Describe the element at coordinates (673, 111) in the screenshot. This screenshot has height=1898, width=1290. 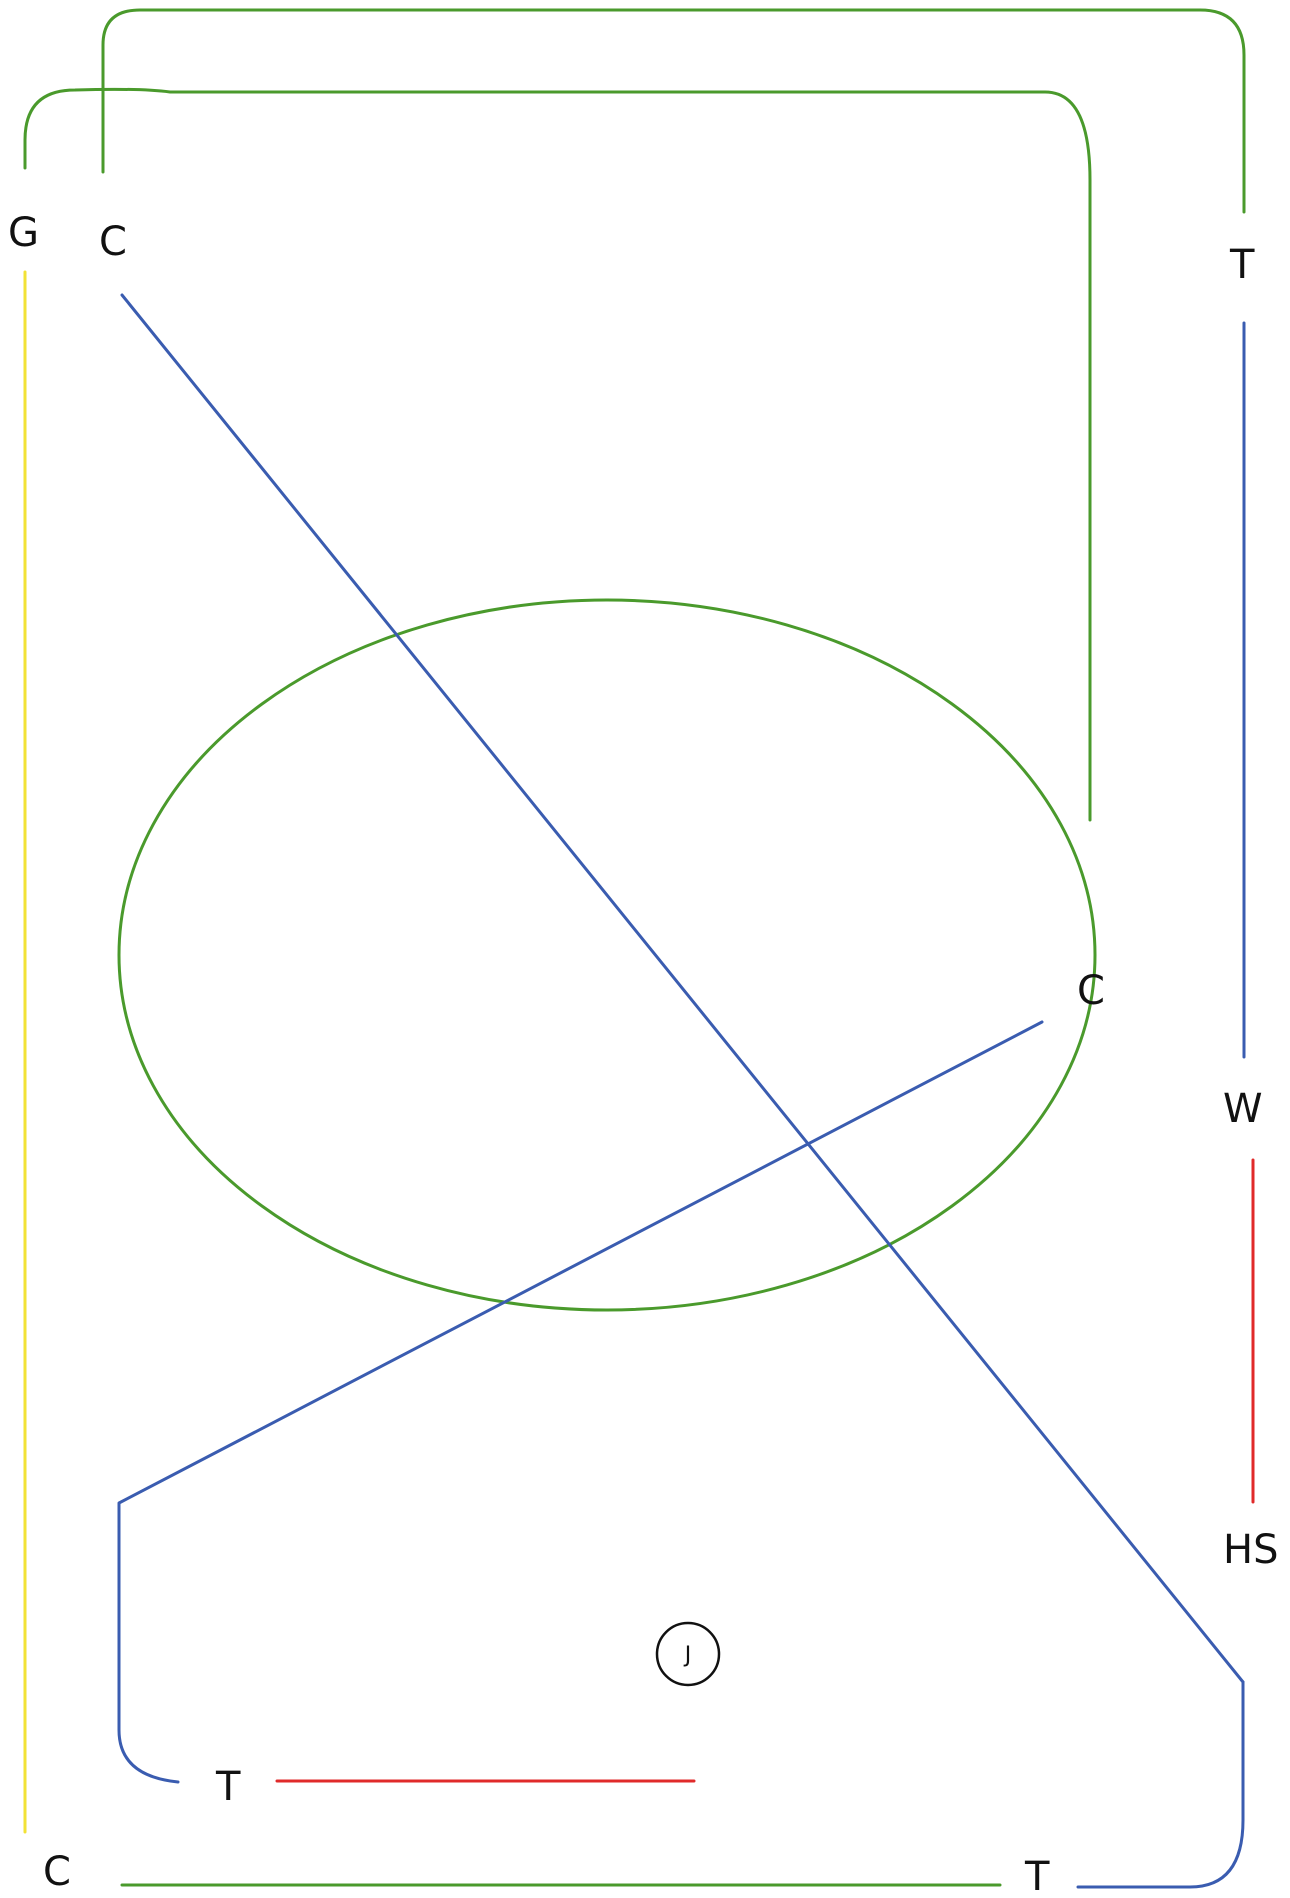
I see `green-arc-c-to-t` at that location.